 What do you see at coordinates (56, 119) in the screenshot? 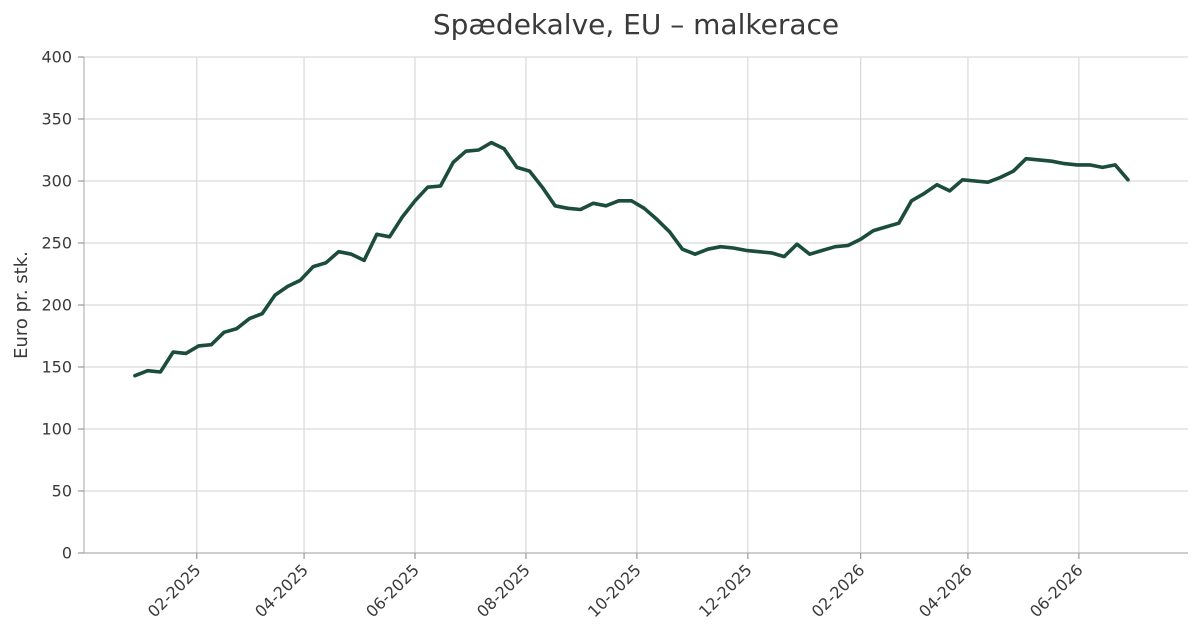
I see `y-tick-label: 350` at bounding box center [56, 119].